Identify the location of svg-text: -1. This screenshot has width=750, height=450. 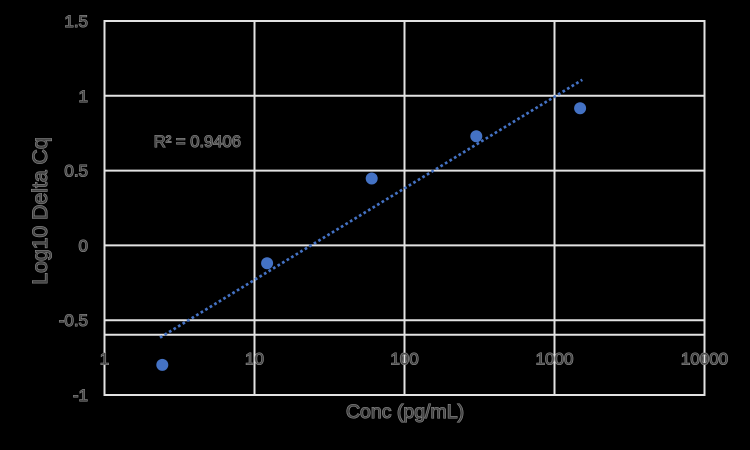
(80, 395).